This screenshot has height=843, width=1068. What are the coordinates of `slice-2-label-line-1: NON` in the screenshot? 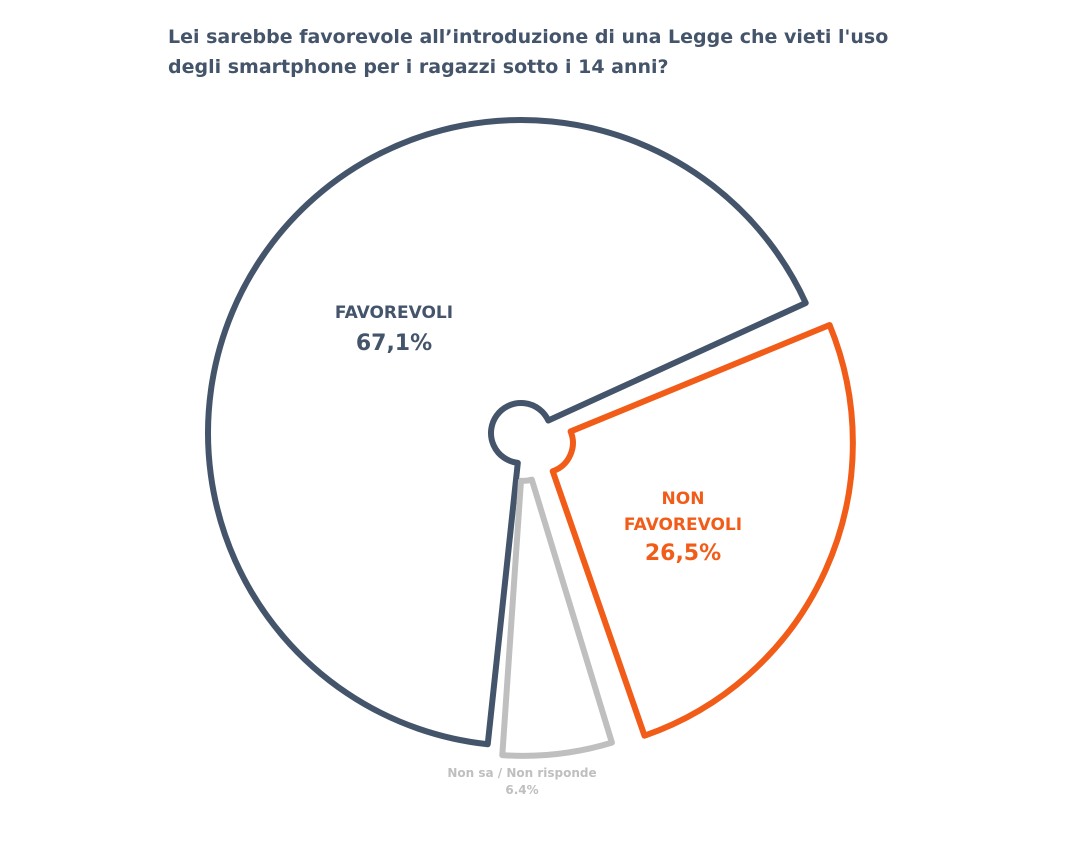 It's located at (683, 499).